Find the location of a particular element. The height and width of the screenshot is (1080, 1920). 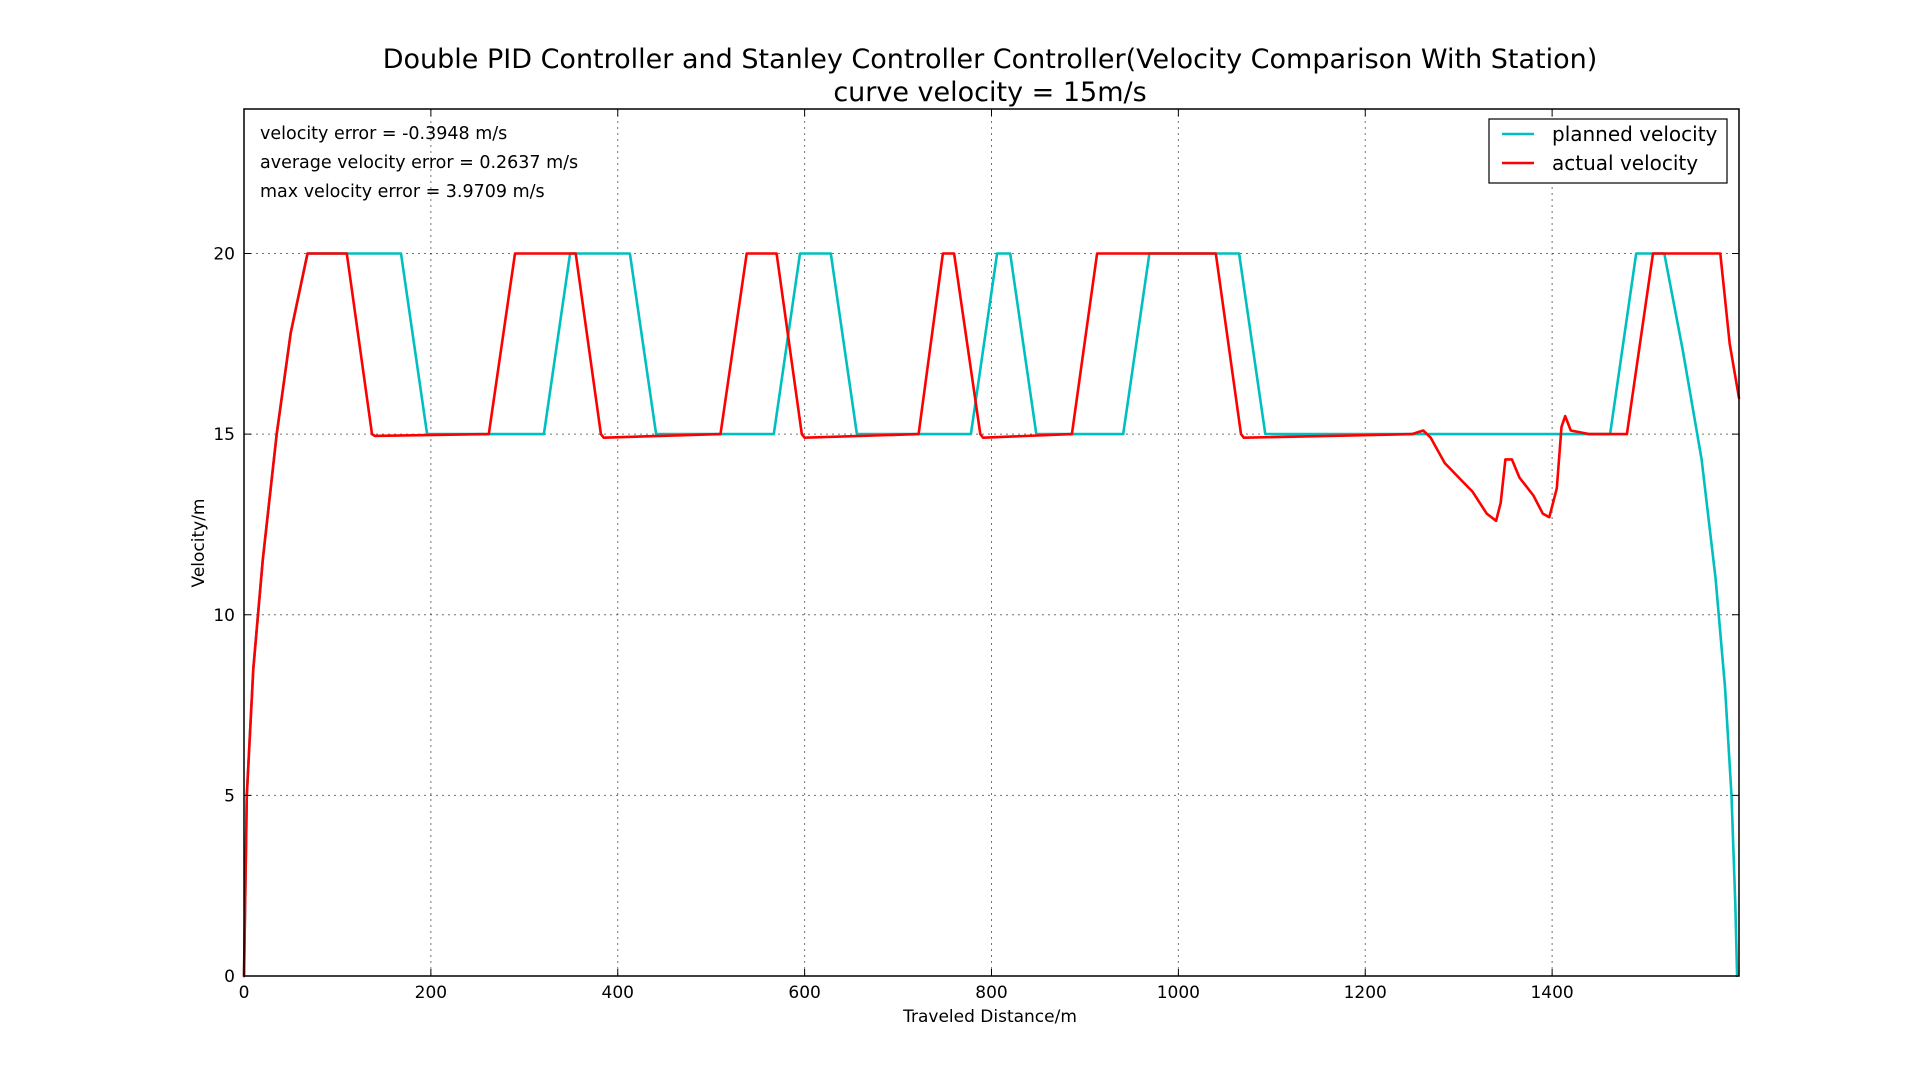

x-tick-label: 600 is located at coordinates (804, 993).